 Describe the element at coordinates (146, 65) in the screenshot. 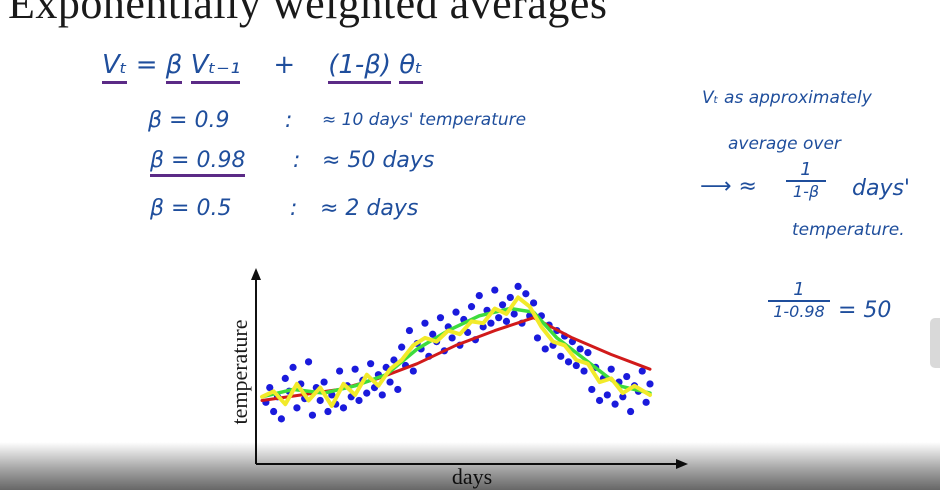

I see `formula-eq: =` at that location.